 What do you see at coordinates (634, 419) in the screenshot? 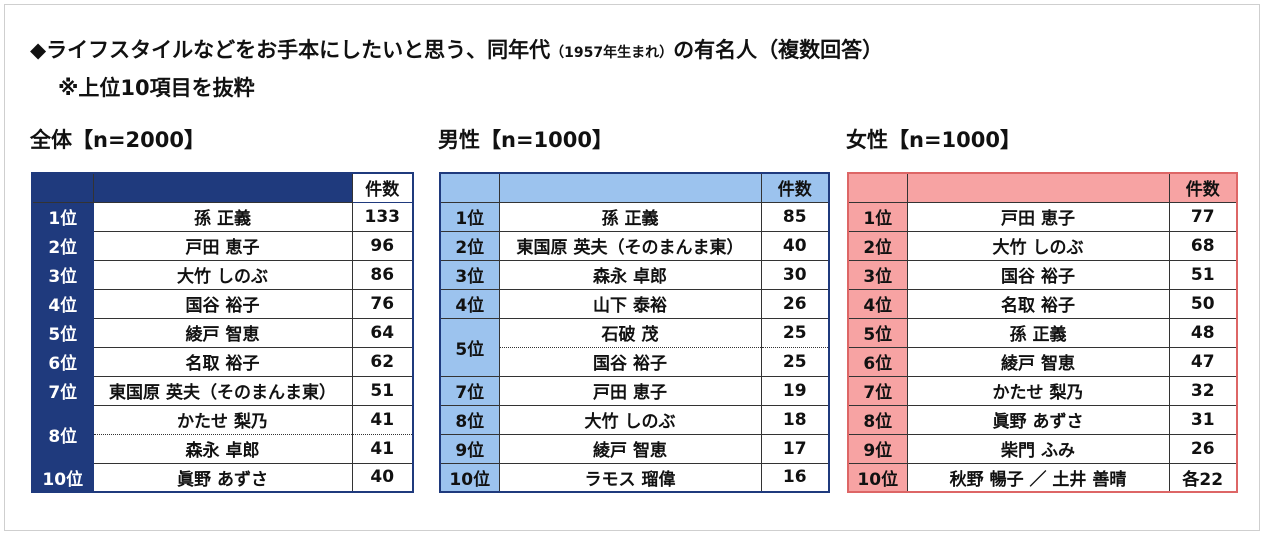
I see `male-table-row: 8位 大竹 しのぶ 18` at bounding box center [634, 419].